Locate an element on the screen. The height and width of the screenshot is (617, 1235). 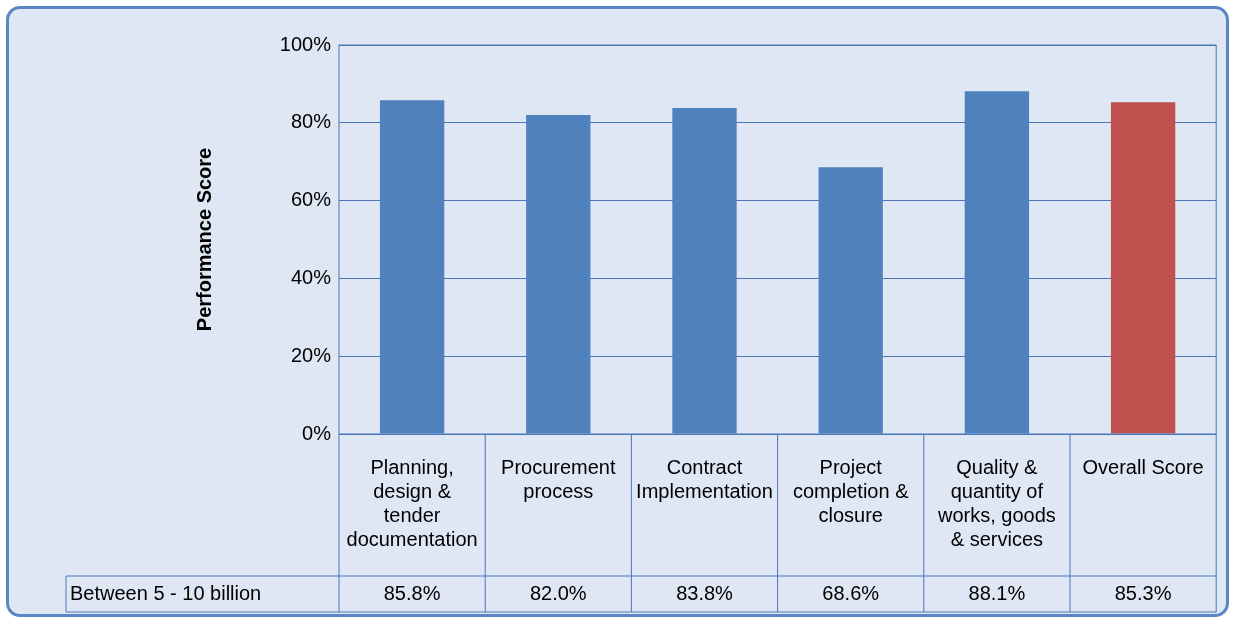
x-tick-label: Overall Score is located at coordinates (1143, 466).